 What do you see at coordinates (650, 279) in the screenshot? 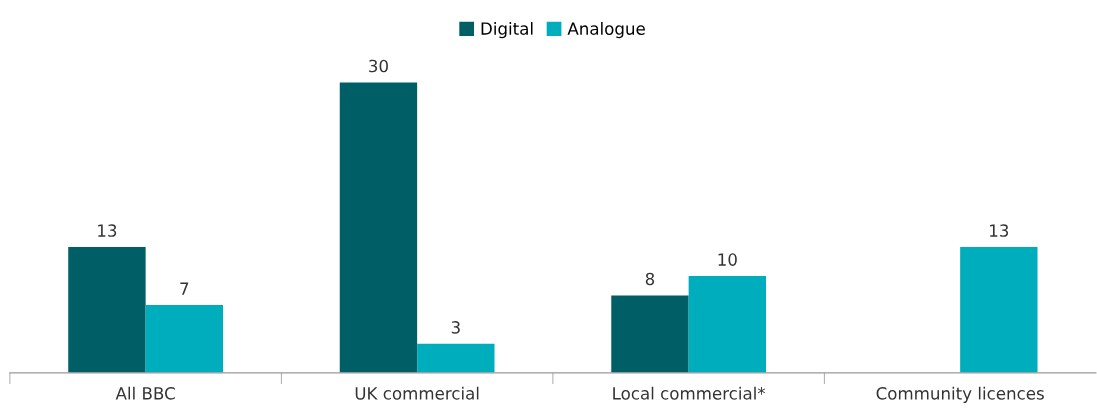
I see `data-label: 8` at bounding box center [650, 279].